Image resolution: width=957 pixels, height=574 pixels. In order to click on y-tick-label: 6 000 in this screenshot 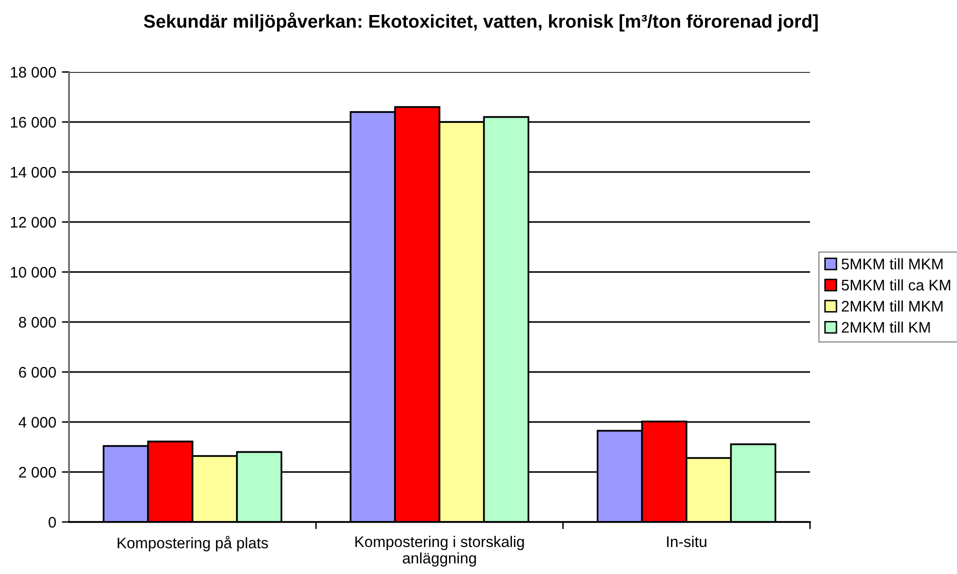, I will do `click(37, 372)`.